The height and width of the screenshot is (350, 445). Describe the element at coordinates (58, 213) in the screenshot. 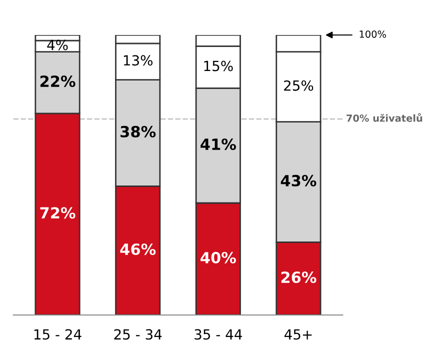

I see `data-label: 72%` at that location.